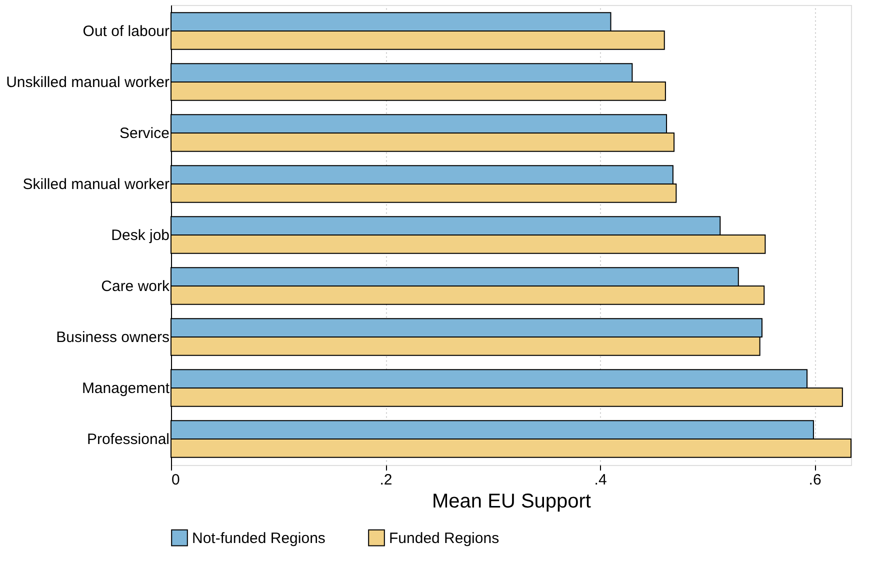 This screenshot has width=895, height=585. Describe the element at coordinates (96, 184) in the screenshot. I see `y-tick-label: Skilled manual worker` at that location.